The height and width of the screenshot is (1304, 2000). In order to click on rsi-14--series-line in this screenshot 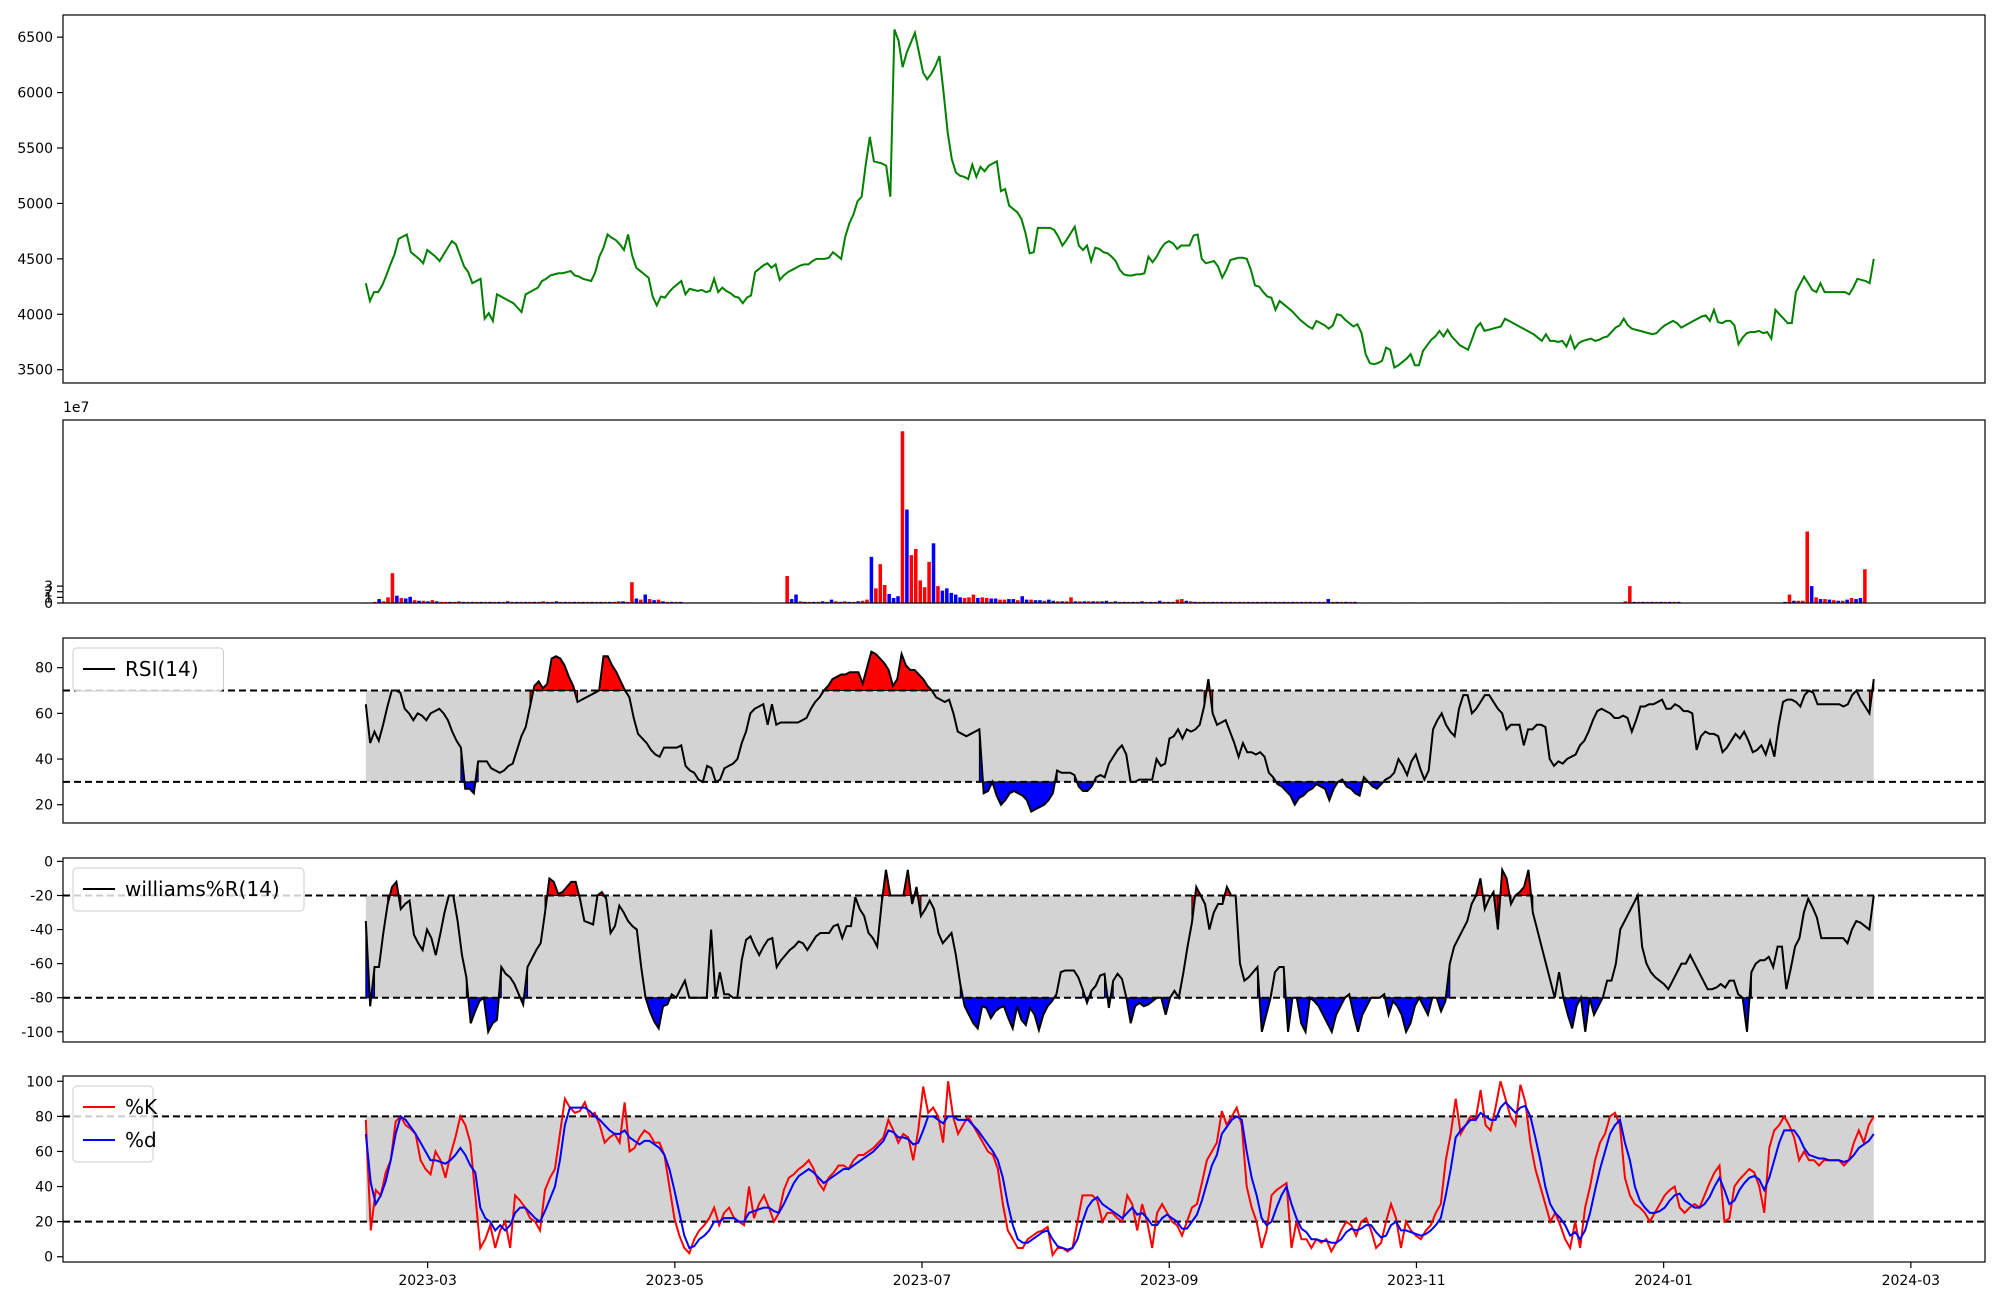, I will do `click(1119, 731)`.